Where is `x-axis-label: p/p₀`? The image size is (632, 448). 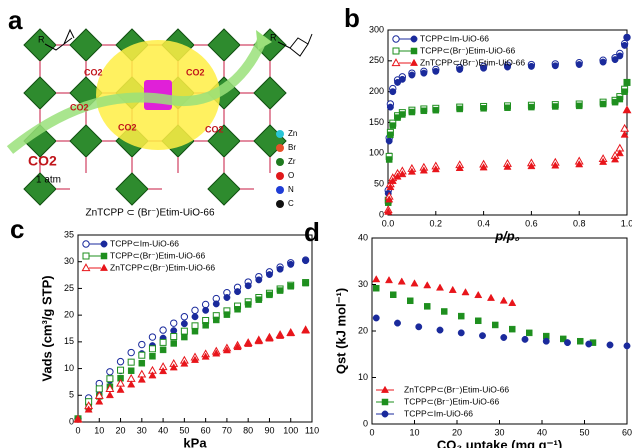
x-axis-label: p/p₀ is located at coordinates (507, 235).